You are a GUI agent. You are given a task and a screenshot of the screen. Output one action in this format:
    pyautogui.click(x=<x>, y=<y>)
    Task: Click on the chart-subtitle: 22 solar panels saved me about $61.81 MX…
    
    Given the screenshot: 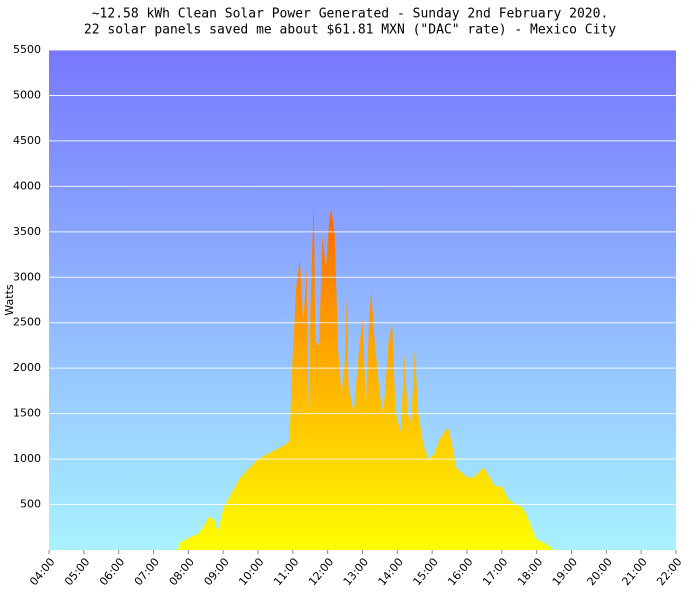 What is the action you would take?
    pyautogui.click(x=350, y=30)
    